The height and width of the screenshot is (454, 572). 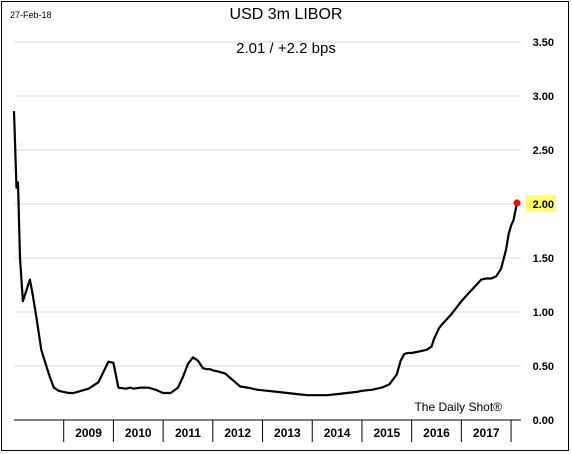 What do you see at coordinates (543, 205) in the screenshot?
I see `y-tick-label: 2.00` at bounding box center [543, 205].